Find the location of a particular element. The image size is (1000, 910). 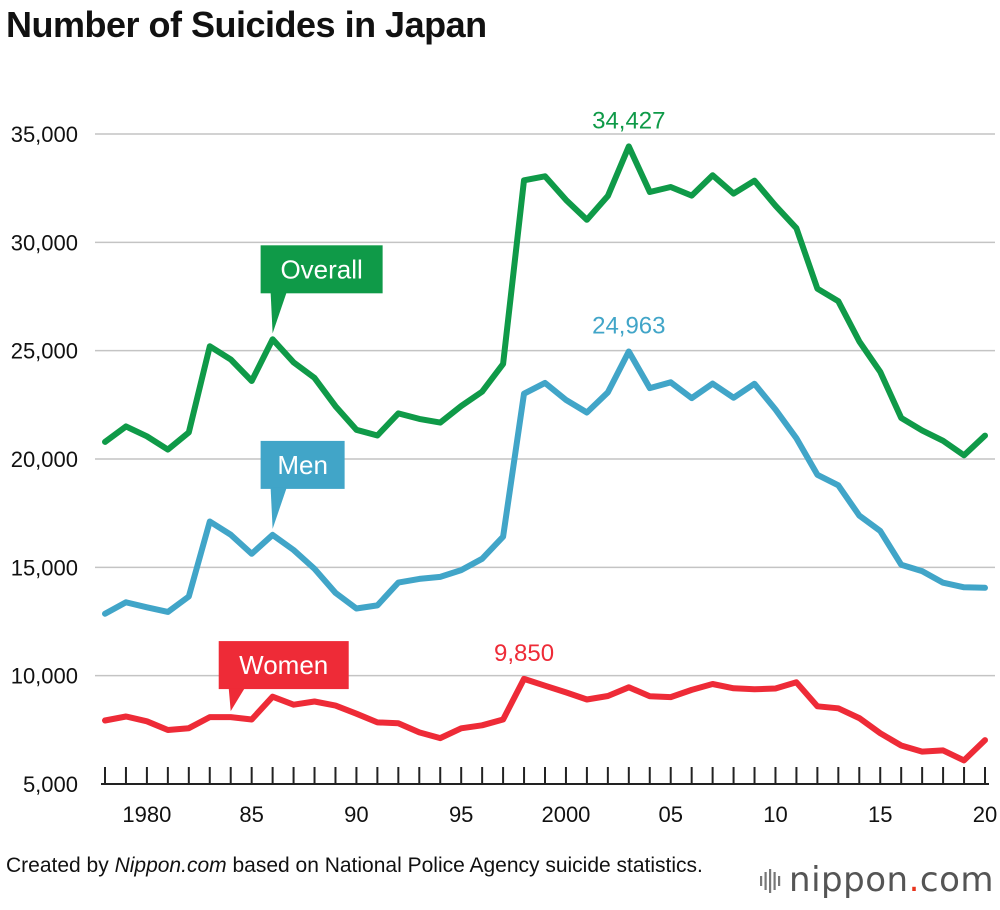

callout-text: Women is located at coordinates (283, 665).